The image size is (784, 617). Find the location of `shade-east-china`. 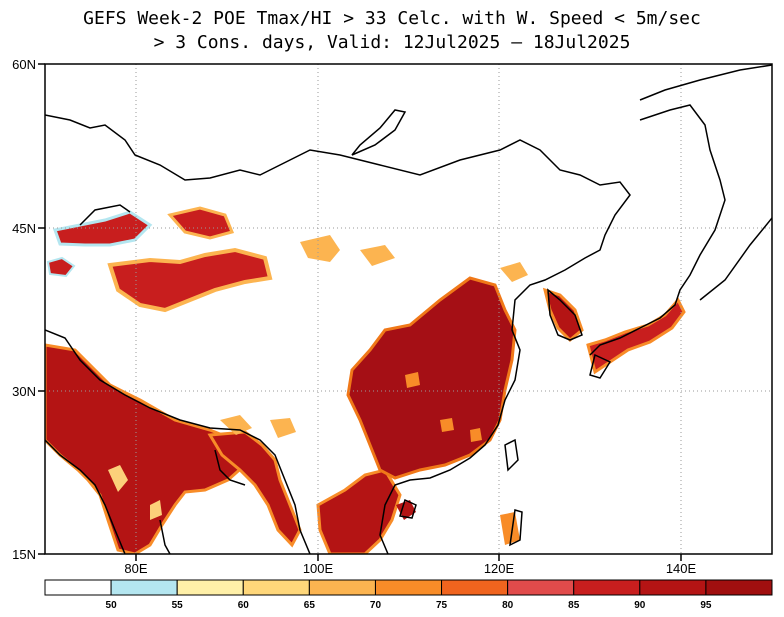

shade-east-china is located at coordinates (431, 378).